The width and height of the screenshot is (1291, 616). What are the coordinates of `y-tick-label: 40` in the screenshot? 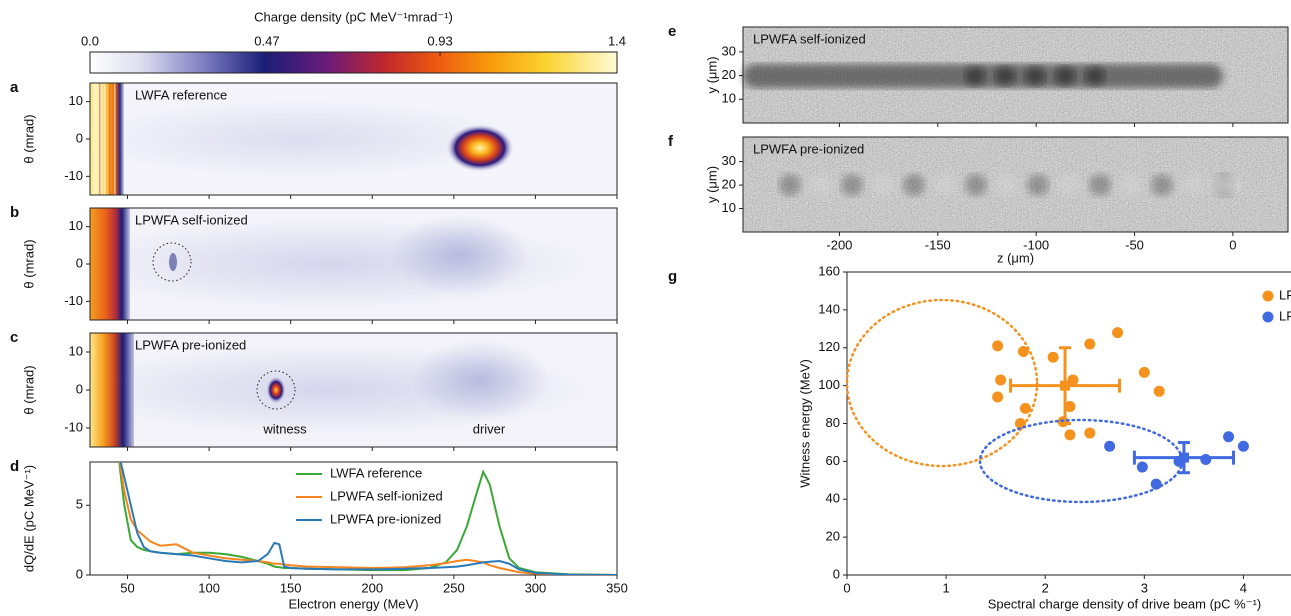 It's located at (833, 498).